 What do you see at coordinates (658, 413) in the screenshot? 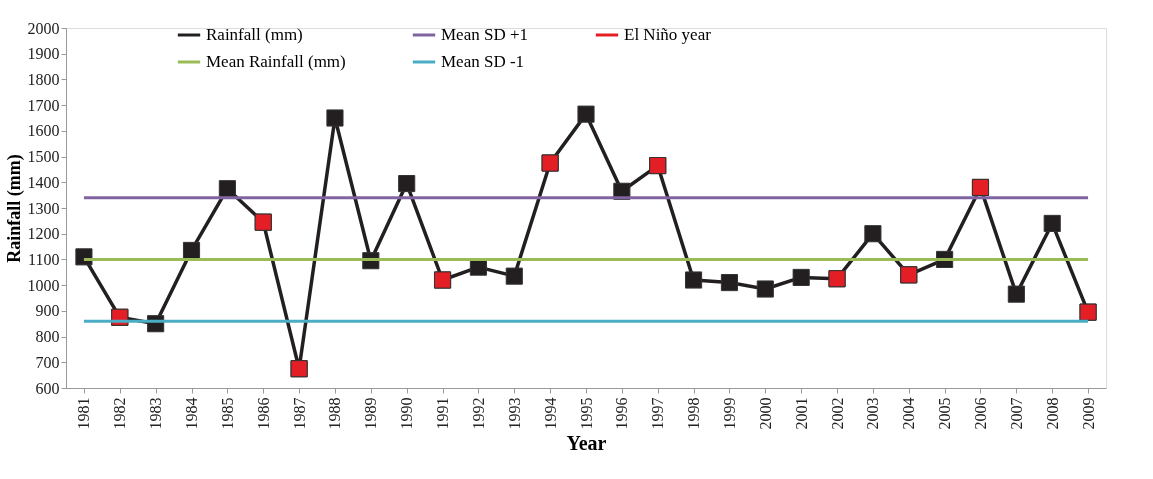
I see `x-tick-label: 1997` at bounding box center [658, 413].